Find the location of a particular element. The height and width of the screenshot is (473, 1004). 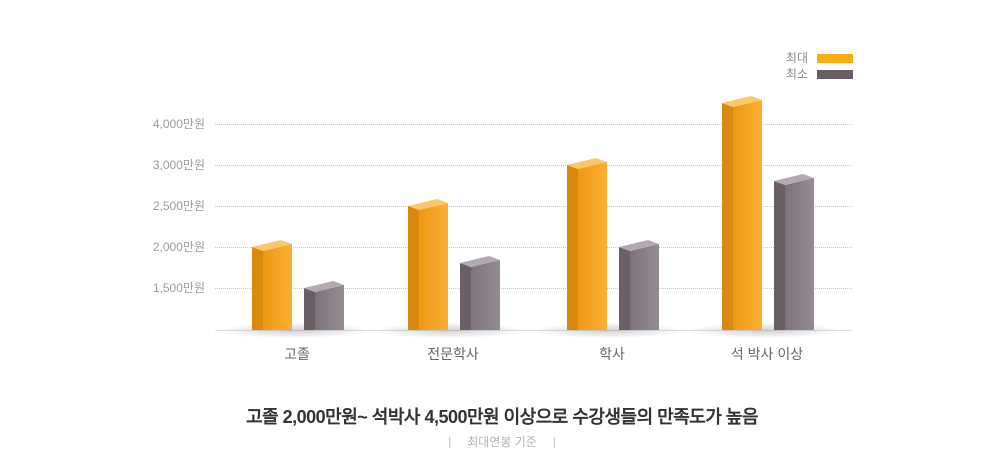

legend-label: 최대 is located at coordinates (796, 58).